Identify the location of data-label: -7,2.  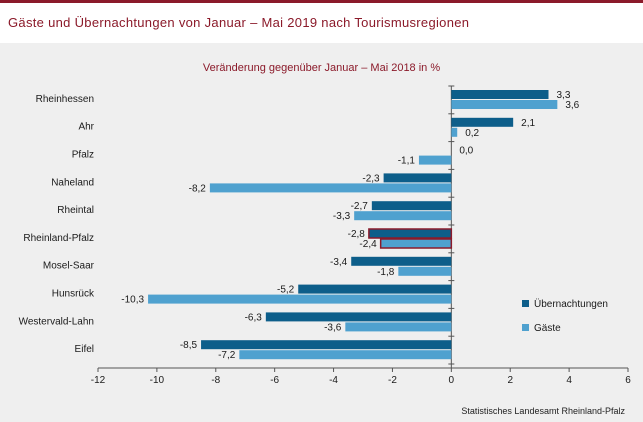
(227, 355).